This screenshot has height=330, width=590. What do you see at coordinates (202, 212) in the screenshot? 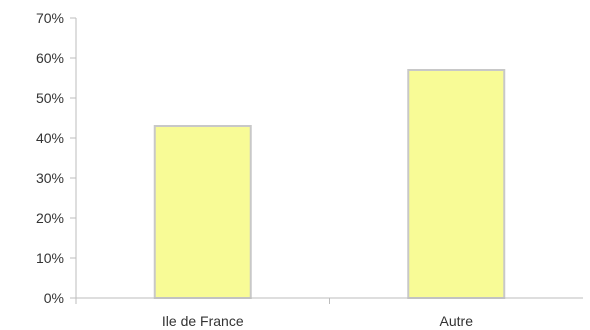
I see `bar-ile-de-france` at bounding box center [202, 212].